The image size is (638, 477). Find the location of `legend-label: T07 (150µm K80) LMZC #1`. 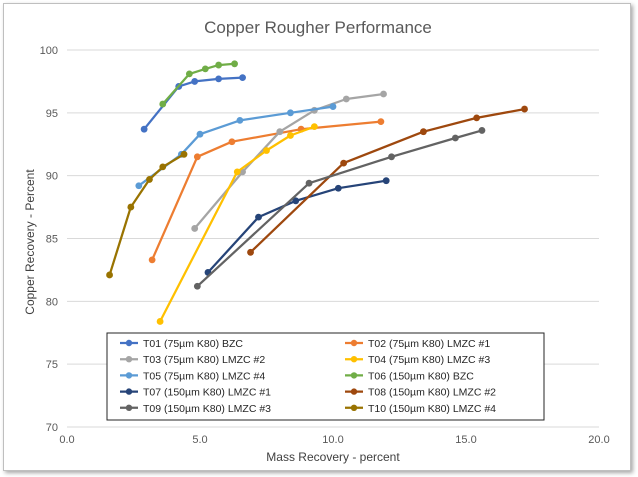

legend-label: T07 (150µm K80) LMZC #1 is located at coordinates (207, 393).